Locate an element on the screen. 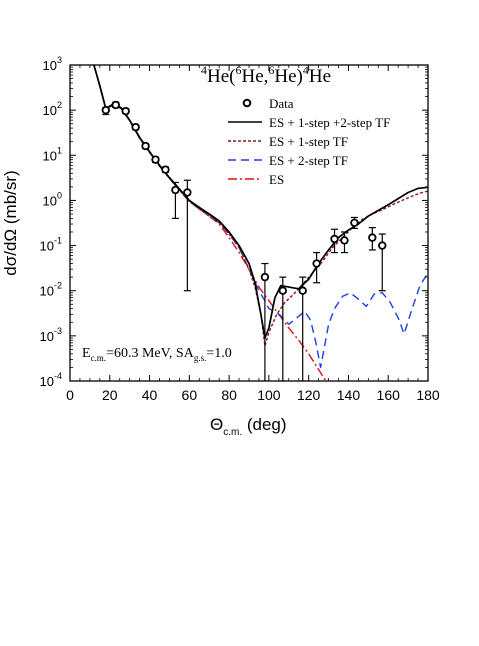  y-tick-label: 10² is located at coordinates (52, 109).